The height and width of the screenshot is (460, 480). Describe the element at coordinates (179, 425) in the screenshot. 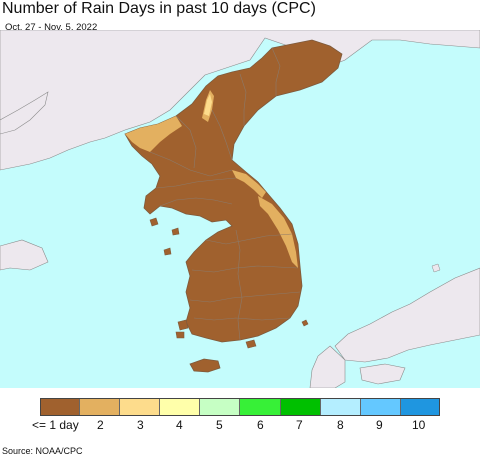

I see `legend-label-4: 4` at that location.